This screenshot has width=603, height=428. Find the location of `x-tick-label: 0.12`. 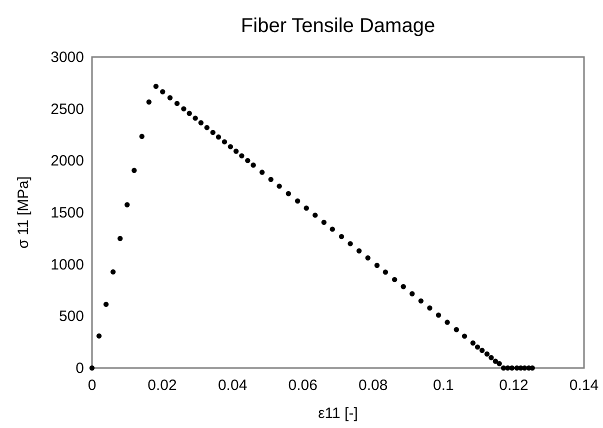

x-tick-label: 0.12 is located at coordinates (513, 385).